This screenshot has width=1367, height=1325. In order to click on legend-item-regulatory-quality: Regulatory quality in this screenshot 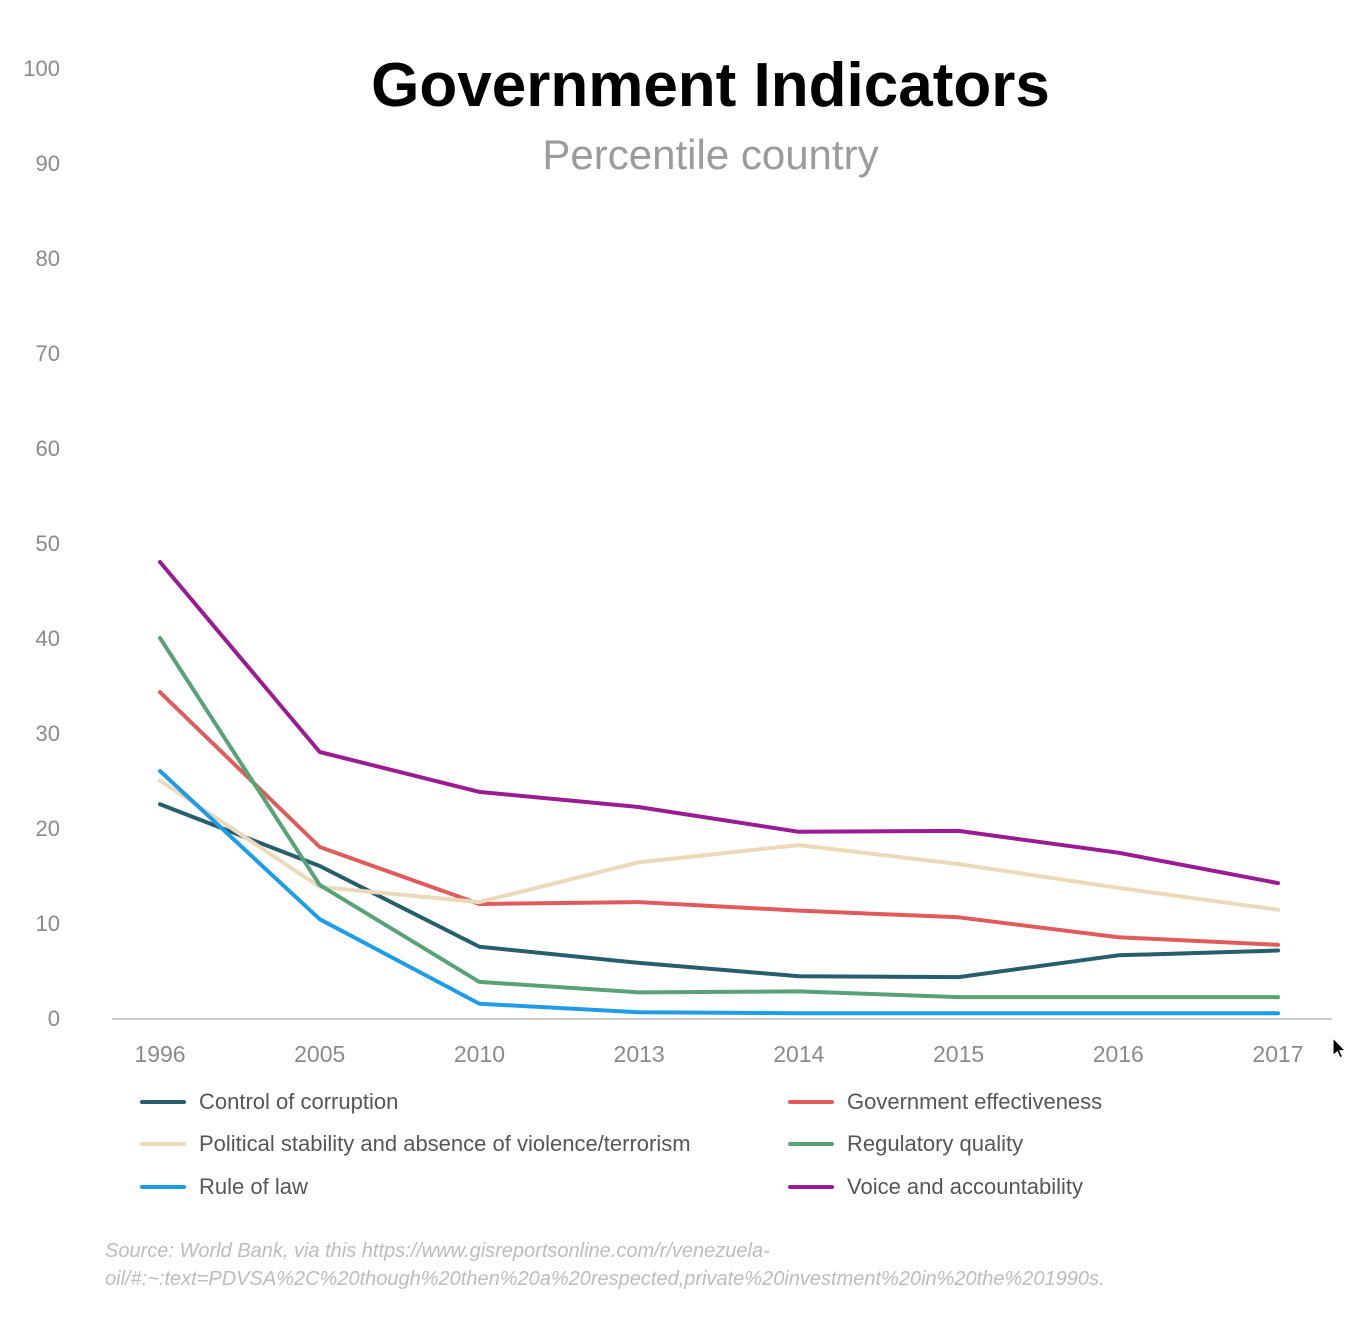, I will do `click(906, 1143)`.